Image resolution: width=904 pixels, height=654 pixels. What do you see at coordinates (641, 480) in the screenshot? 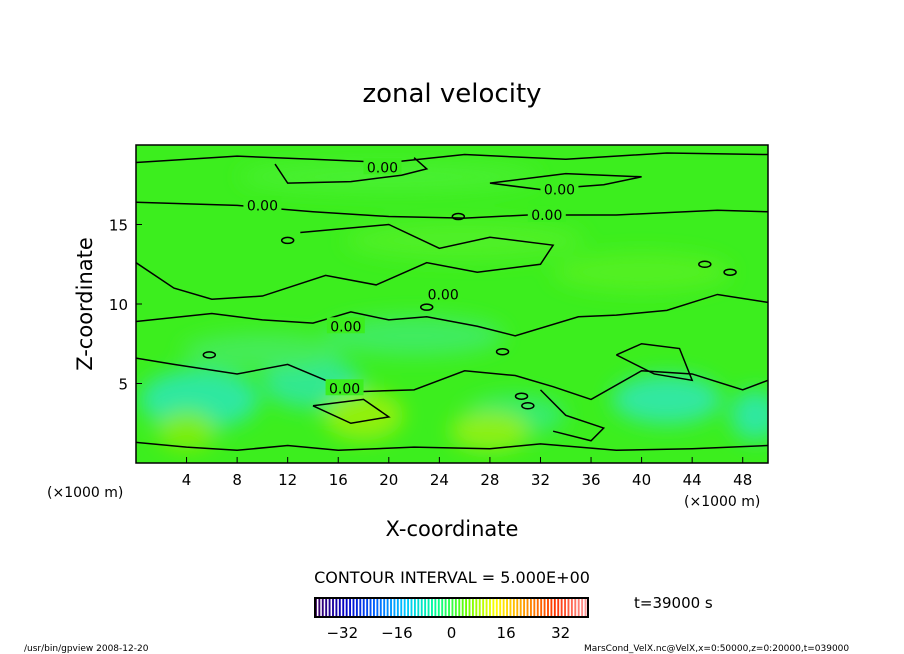
I see `x-tick-label: 40` at bounding box center [641, 480].